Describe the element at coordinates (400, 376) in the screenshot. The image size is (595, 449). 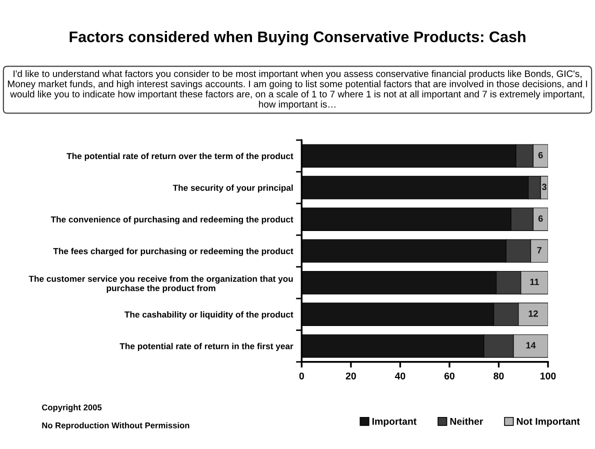
I see `x-tick-label: 40` at that location.